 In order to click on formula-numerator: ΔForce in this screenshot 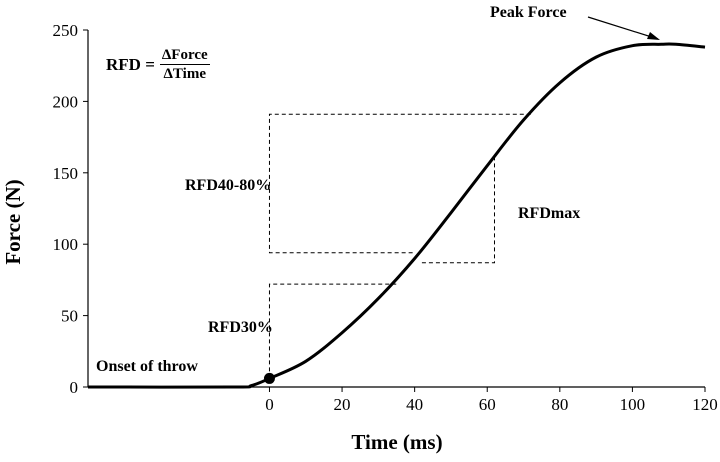, I will do `click(184, 56)`.